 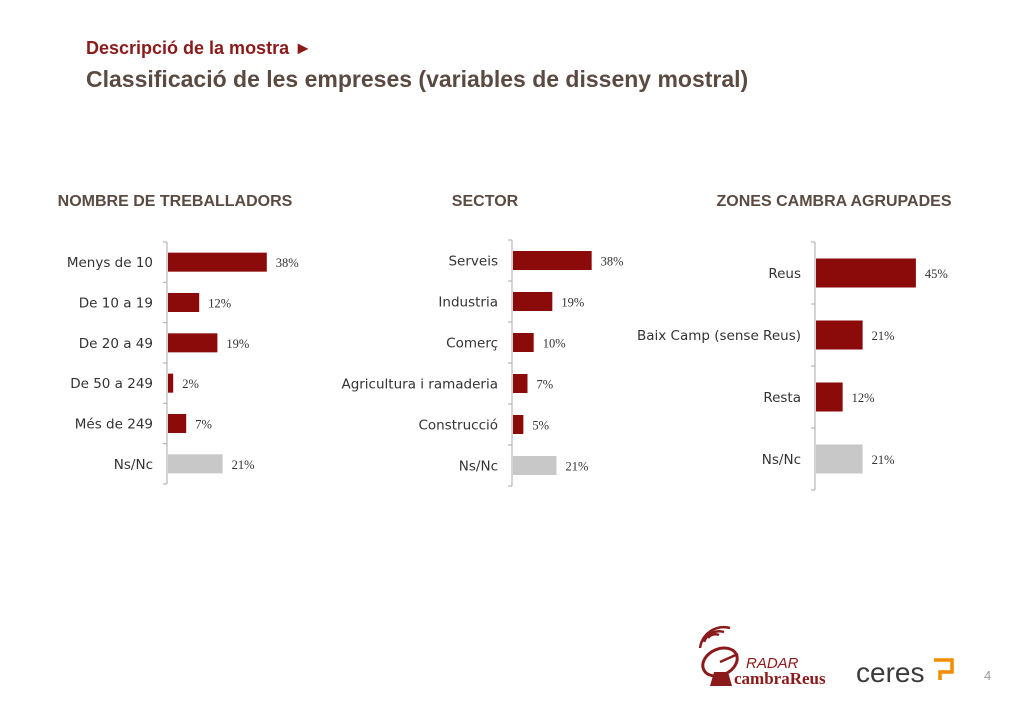 What do you see at coordinates (572, 303) in the screenshot?
I see `chart-1-value-label: 19%` at bounding box center [572, 303].